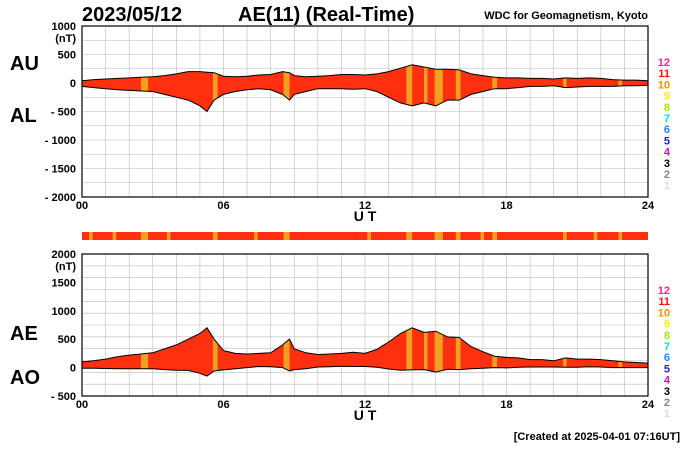  What do you see at coordinates (365, 236) in the screenshot?
I see `station-band` at bounding box center [365, 236].